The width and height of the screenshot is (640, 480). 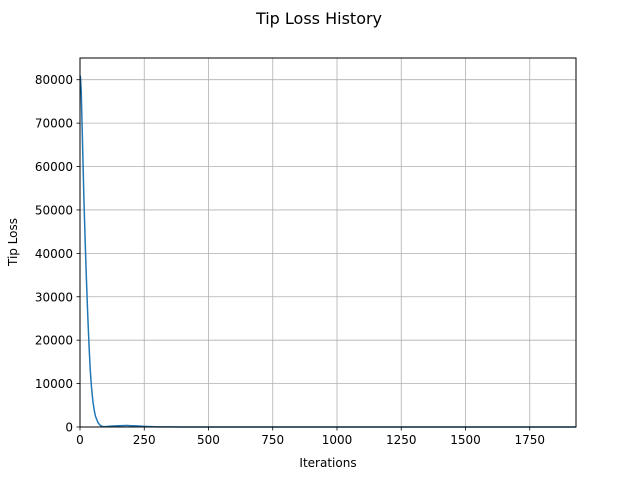 I want to click on y-tick-label: 20000, so click(x=54, y=341).